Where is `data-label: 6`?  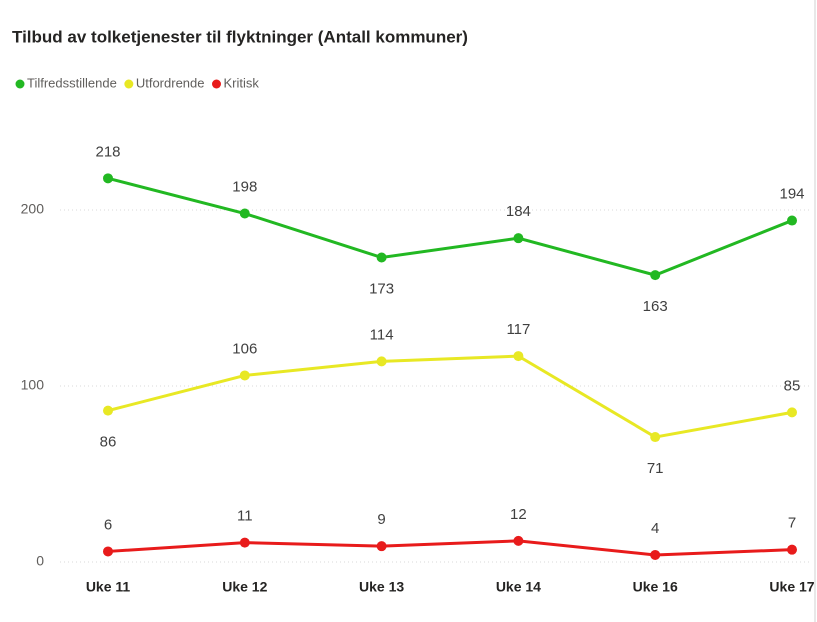 data-label: 6 is located at coordinates (108, 524).